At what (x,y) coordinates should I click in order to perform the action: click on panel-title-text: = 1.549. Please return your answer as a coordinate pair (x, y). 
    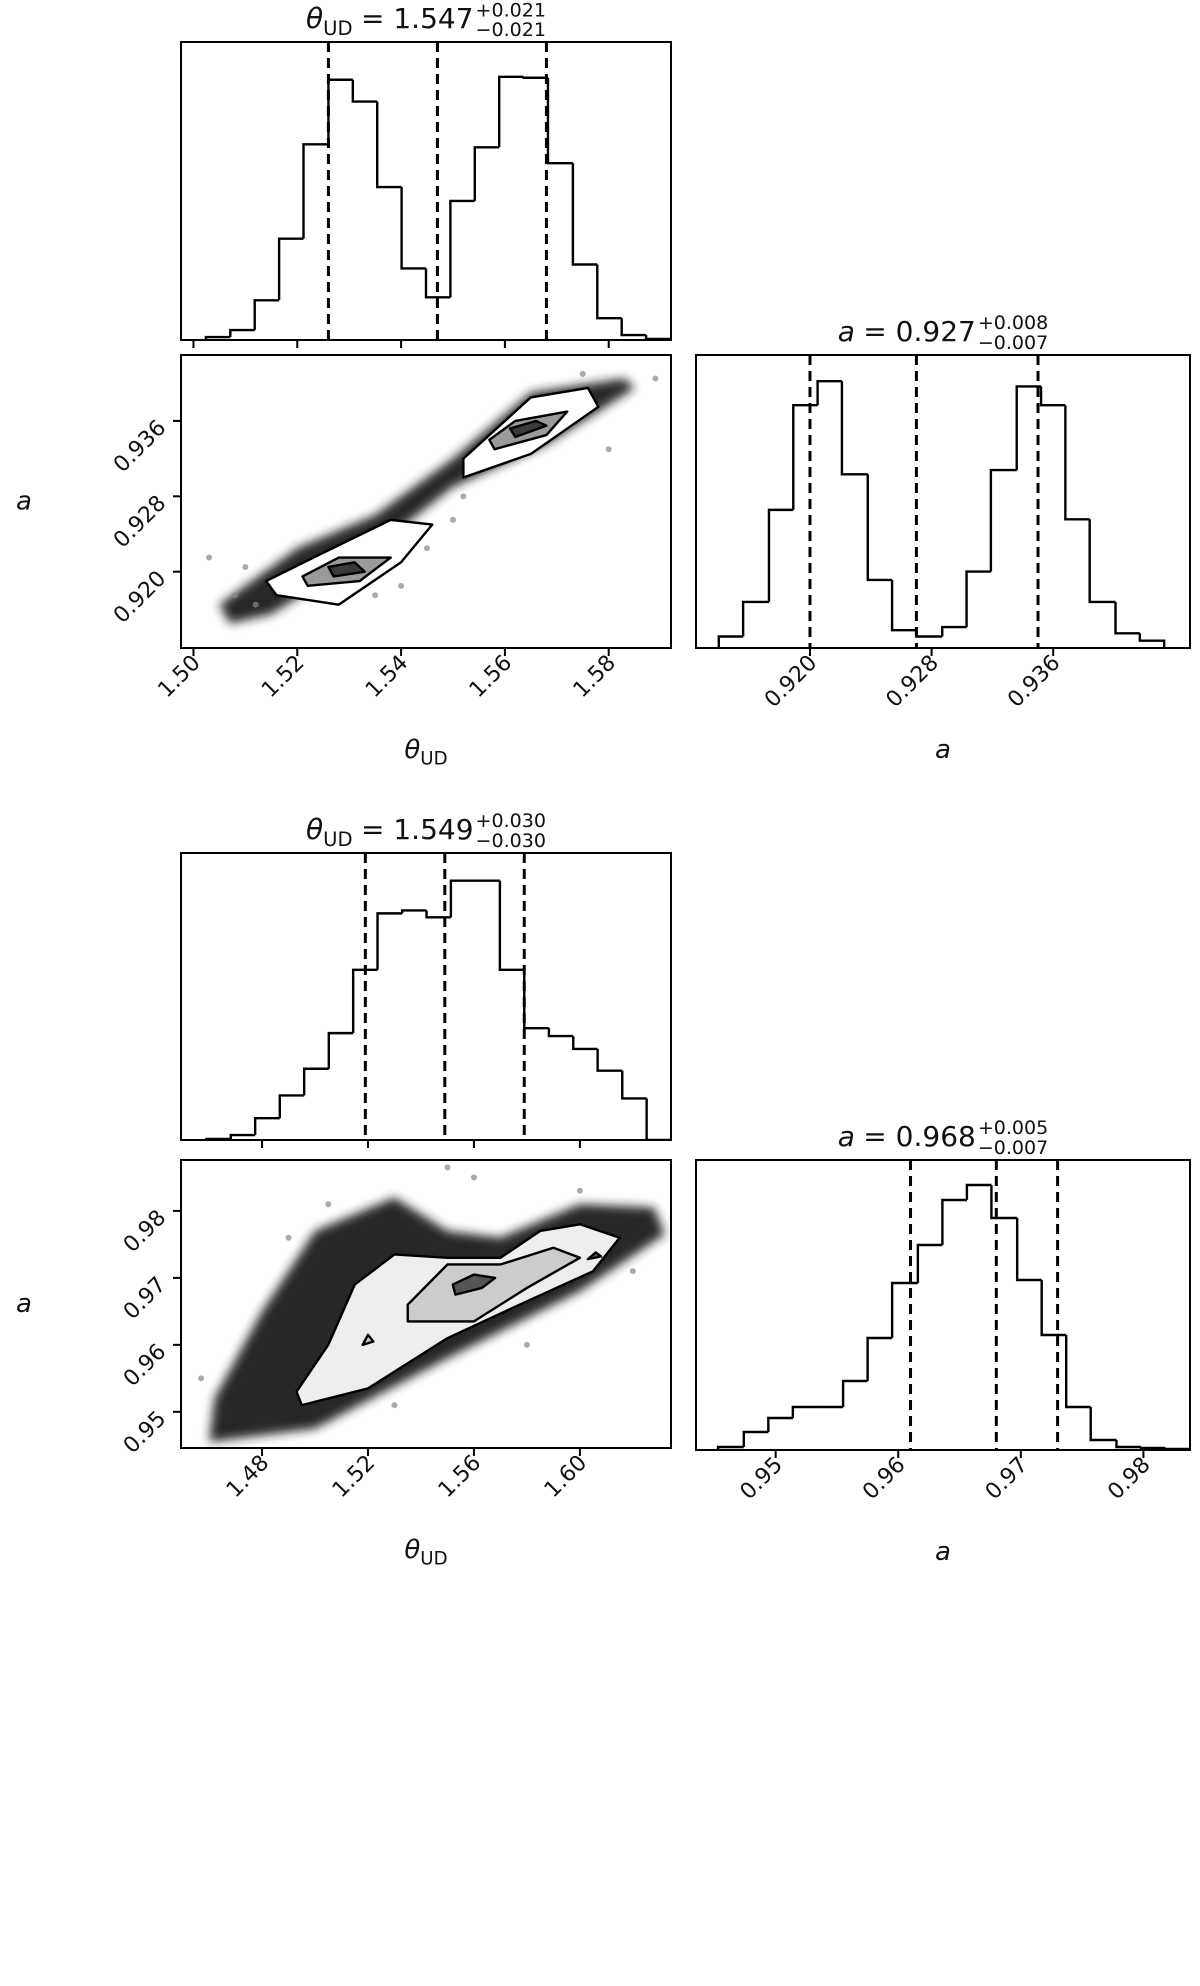
    Looking at the image, I should click on (417, 829).